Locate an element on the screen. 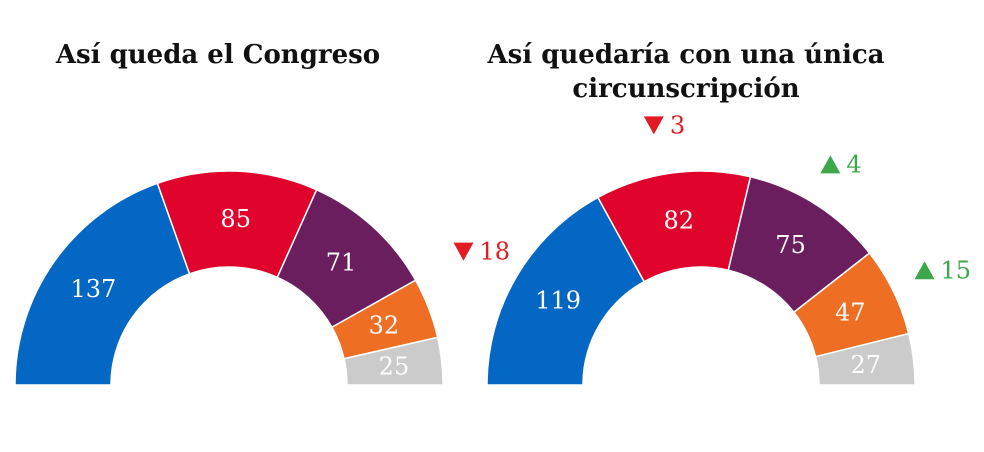  seat-change-red: 3 is located at coordinates (664, 125).